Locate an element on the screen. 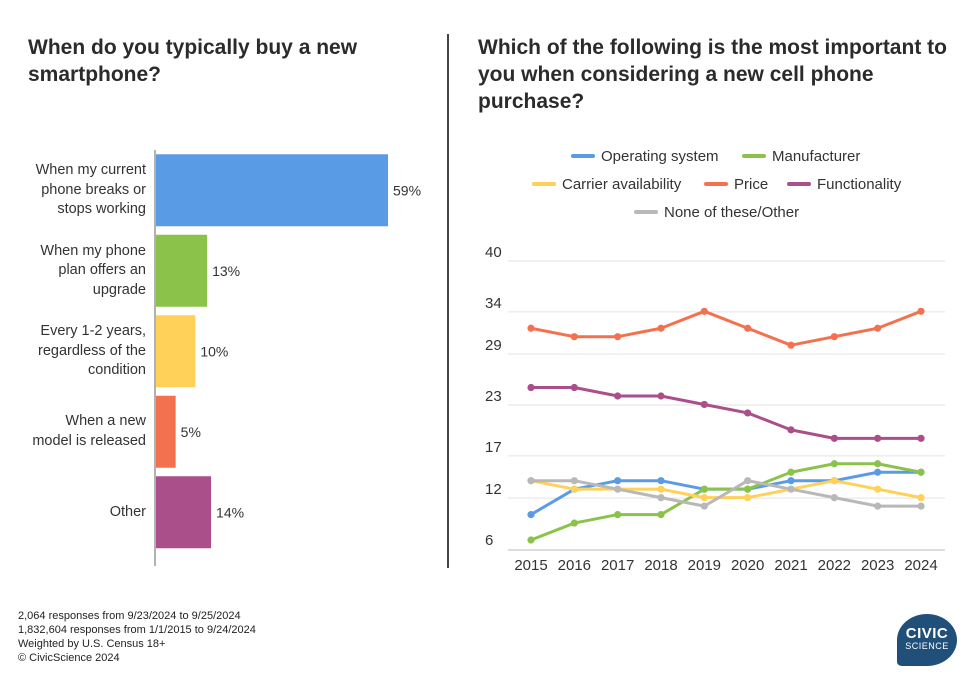 The height and width of the screenshot is (679, 972). x-tick-label: 2020 is located at coordinates (747, 565).